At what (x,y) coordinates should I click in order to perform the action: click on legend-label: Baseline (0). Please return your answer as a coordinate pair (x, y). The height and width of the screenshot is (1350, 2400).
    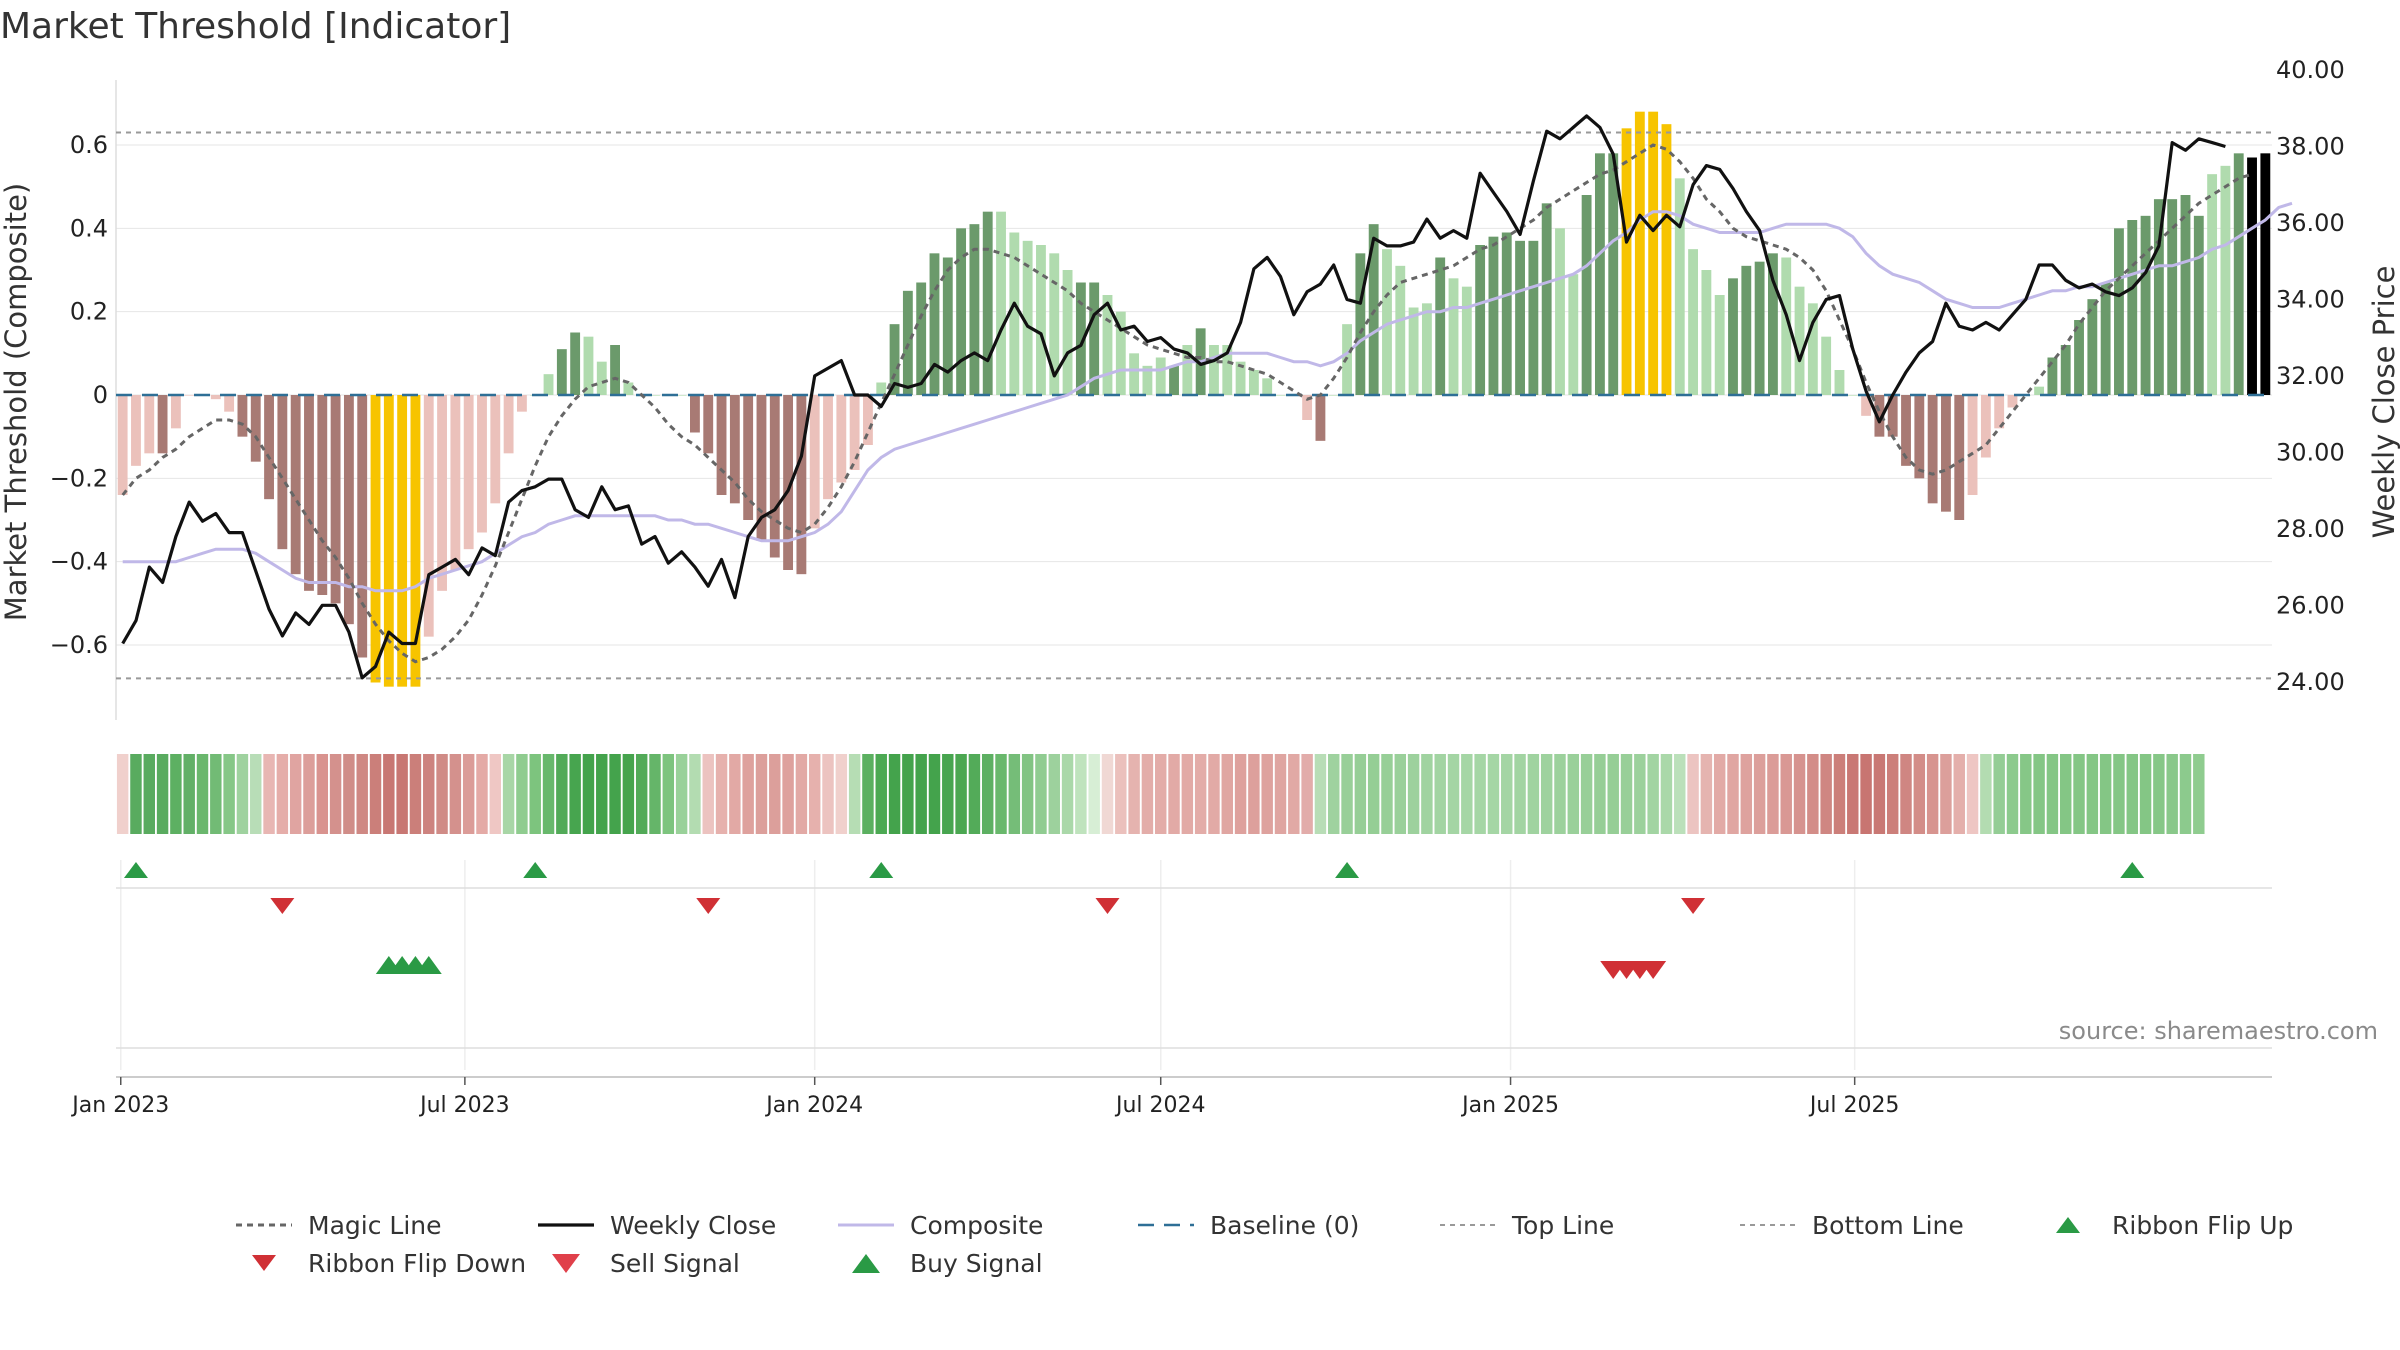
    Looking at the image, I should click on (1284, 1225).